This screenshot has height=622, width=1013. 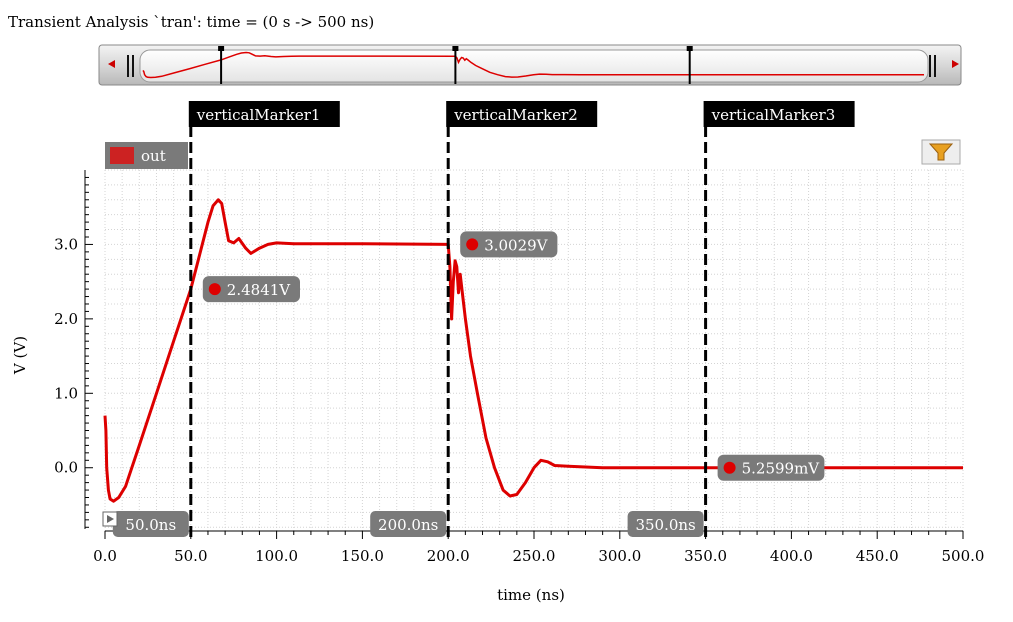 I want to click on overview-scroller, so click(x=530, y=65).